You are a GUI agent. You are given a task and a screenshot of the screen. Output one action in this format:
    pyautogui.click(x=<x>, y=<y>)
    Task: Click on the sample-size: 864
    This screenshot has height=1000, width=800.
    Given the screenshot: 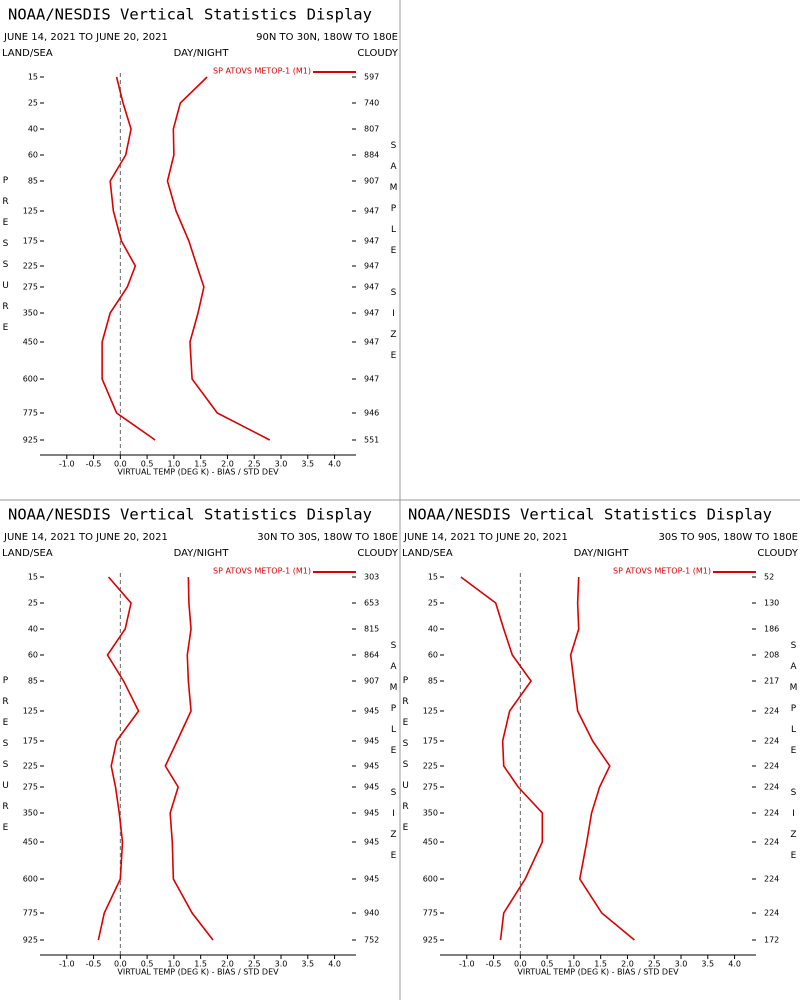 What is the action you would take?
    pyautogui.click(x=371, y=655)
    